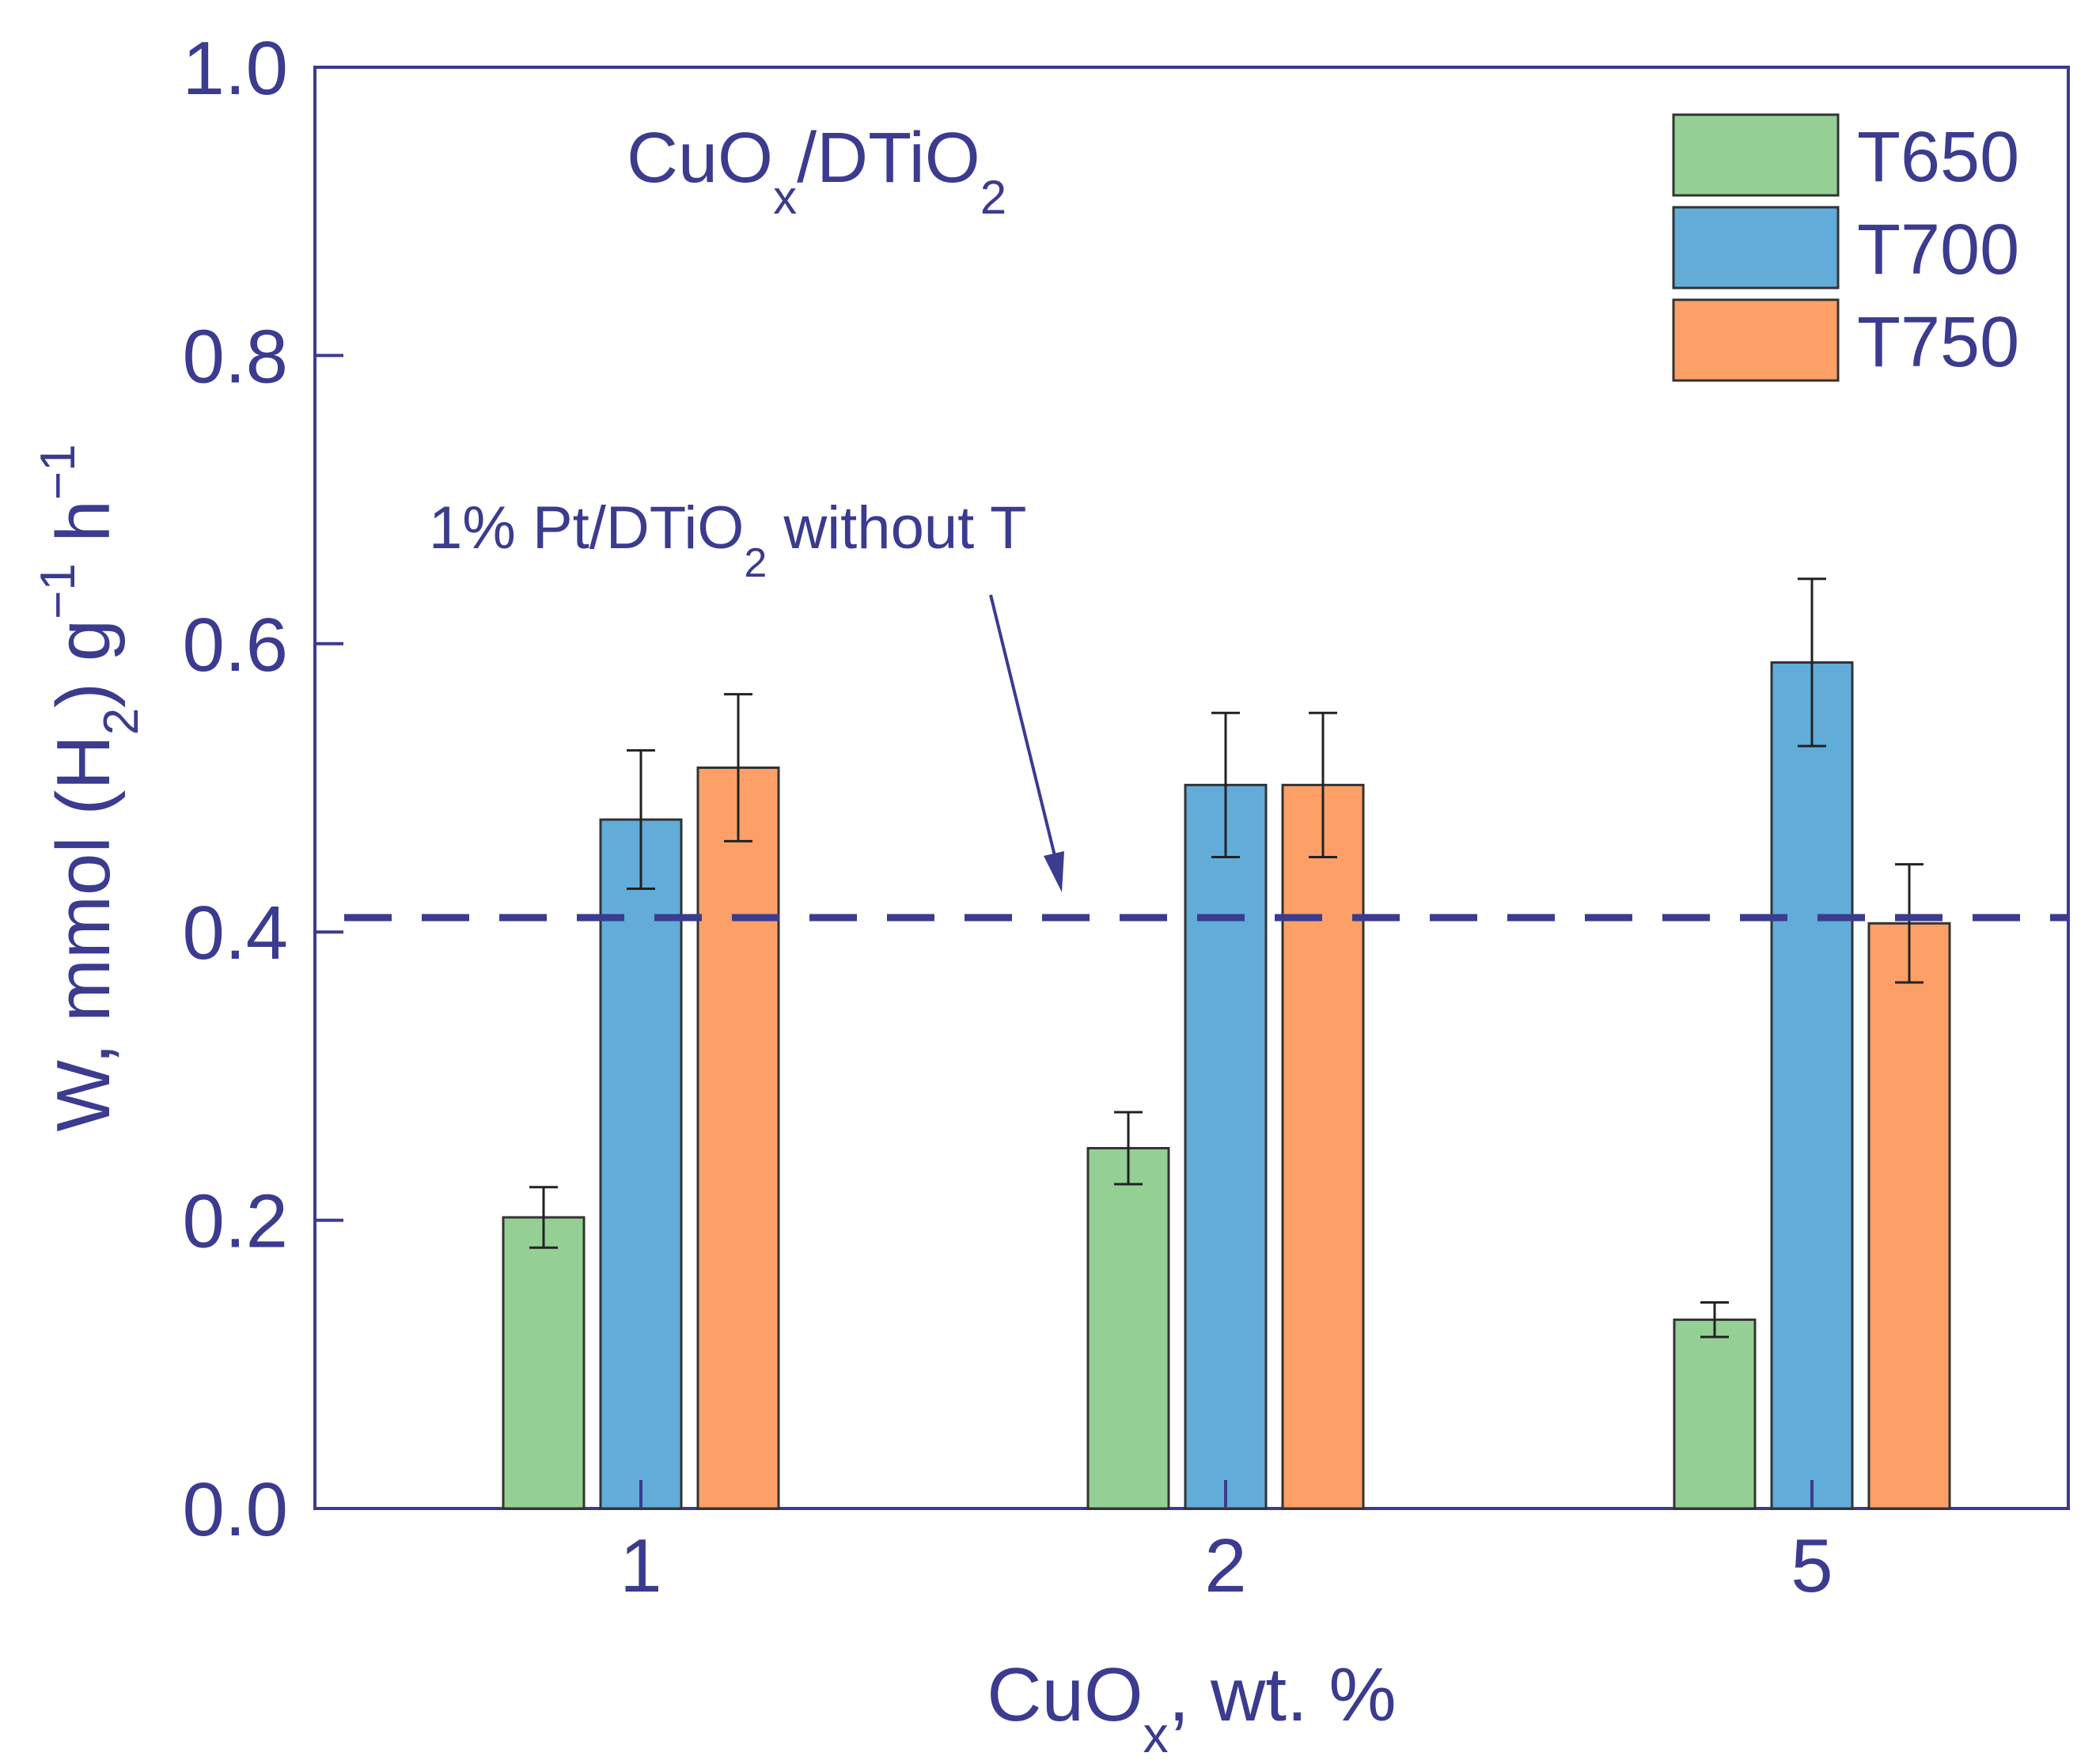 Image resolution: width=2096 pixels, height=1764 pixels. What do you see at coordinates (1756, 340) in the screenshot?
I see `legend-swatch-t750` at bounding box center [1756, 340].